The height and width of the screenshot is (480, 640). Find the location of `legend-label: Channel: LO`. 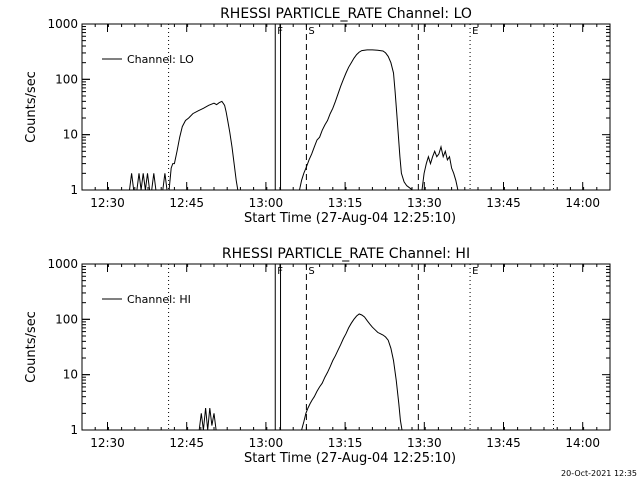

legend-label: Channel: LO is located at coordinates (160, 59).